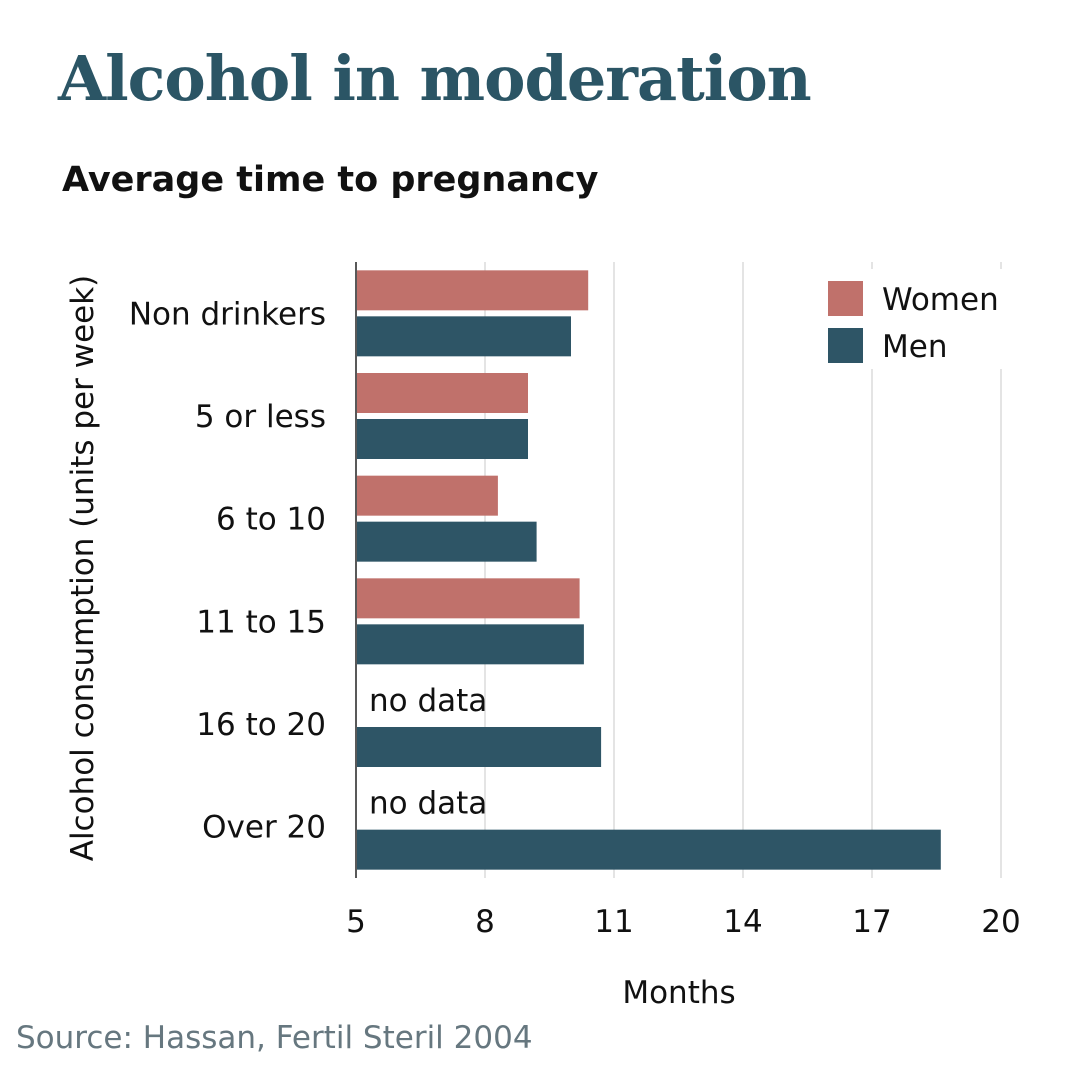 Image resolution: width=1080 pixels, height=1080 pixels. Describe the element at coordinates (678, 993) in the screenshot. I see `x-axis-label: Months` at that location.